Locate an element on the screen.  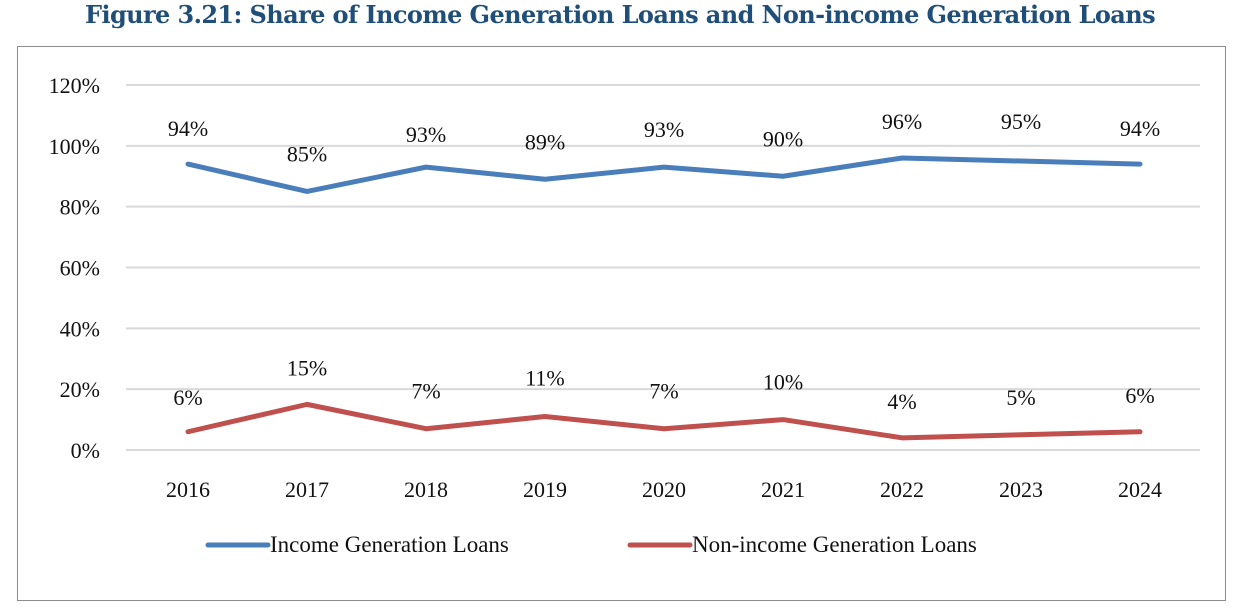
x-axis-tick-labels: 2016 2017 2018 2019 2020 2021 2022 2023 2024 is located at coordinates (664, 489).